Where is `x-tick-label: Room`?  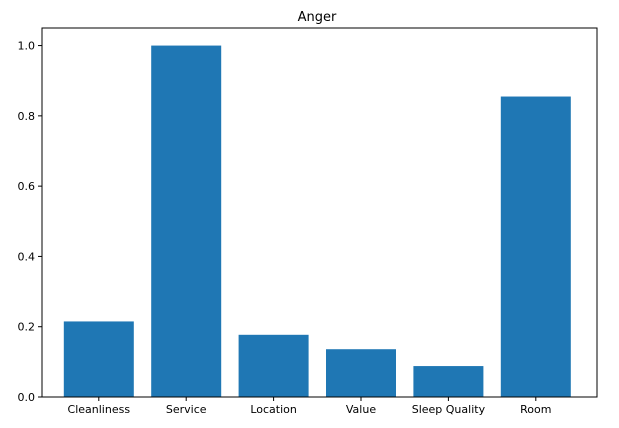 x-tick-label: Room is located at coordinates (535, 409).